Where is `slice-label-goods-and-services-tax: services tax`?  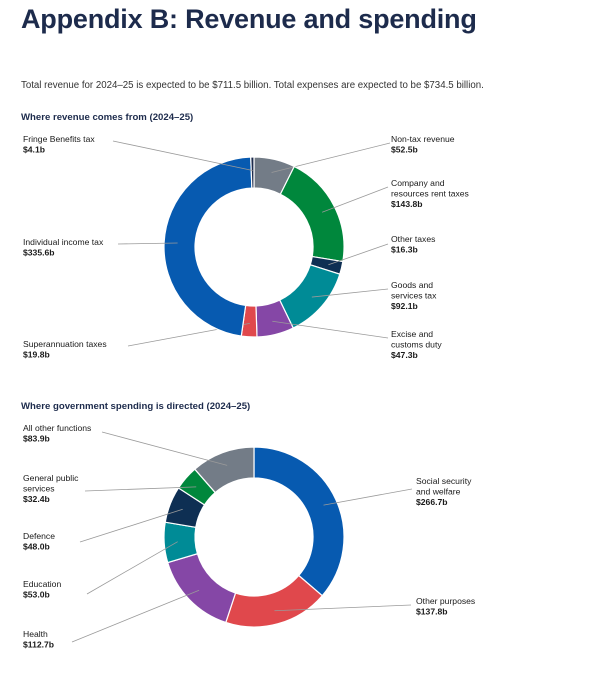
slice-label-goods-and-services-tax: services tax is located at coordinates (414, 295).